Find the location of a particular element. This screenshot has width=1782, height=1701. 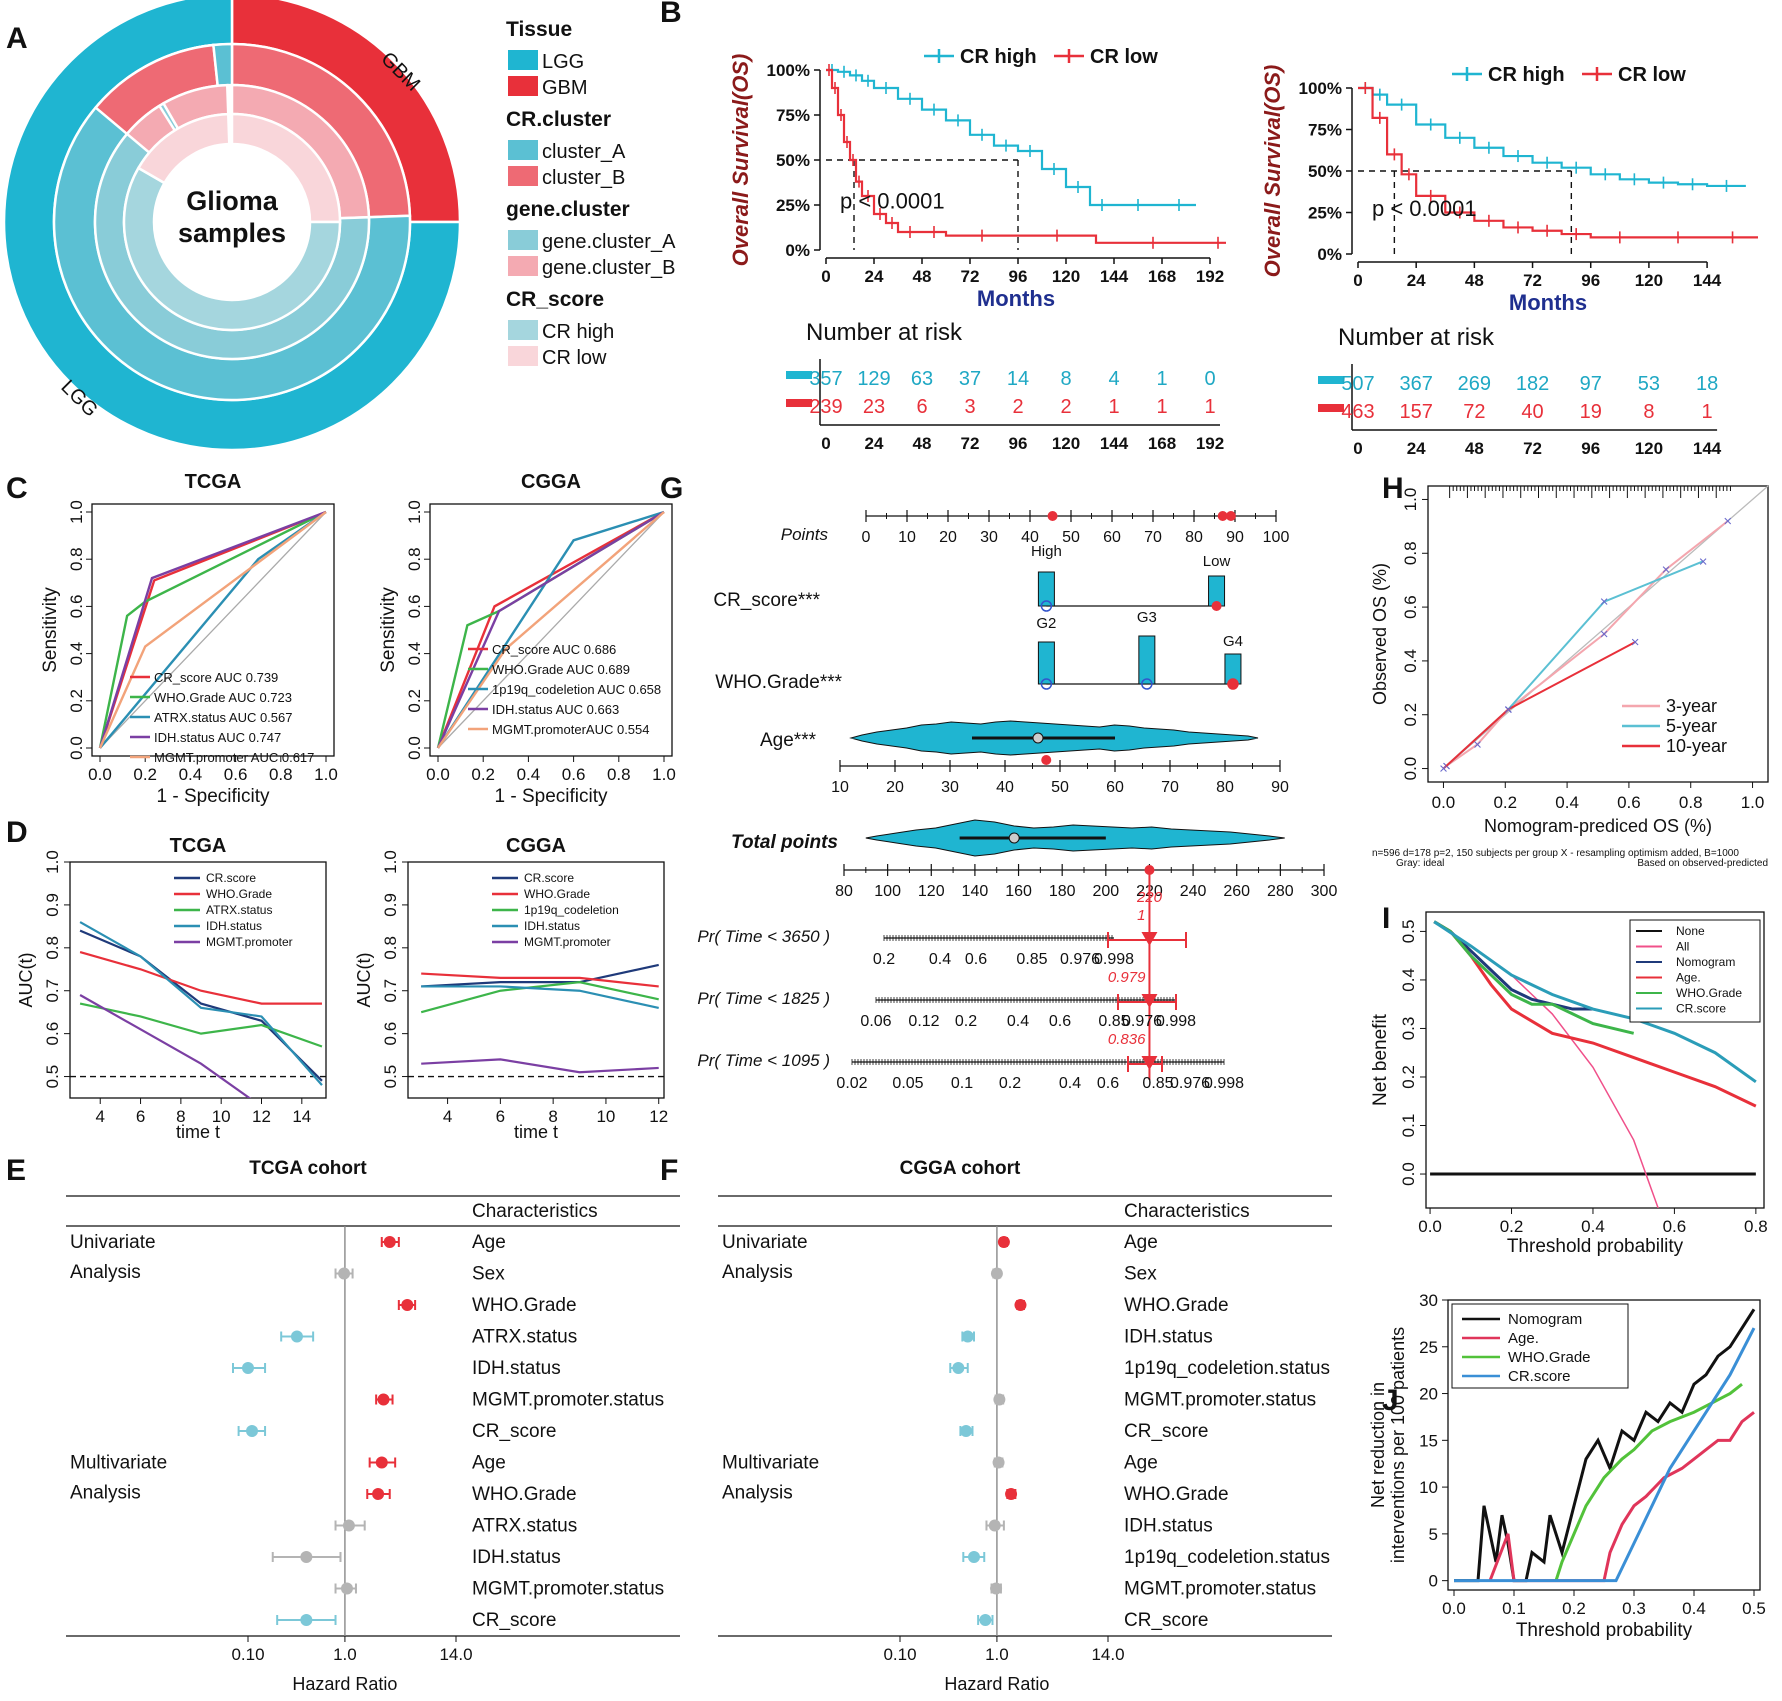

legend-label-cr-high: CR high is located at coordinates (1526, 75).